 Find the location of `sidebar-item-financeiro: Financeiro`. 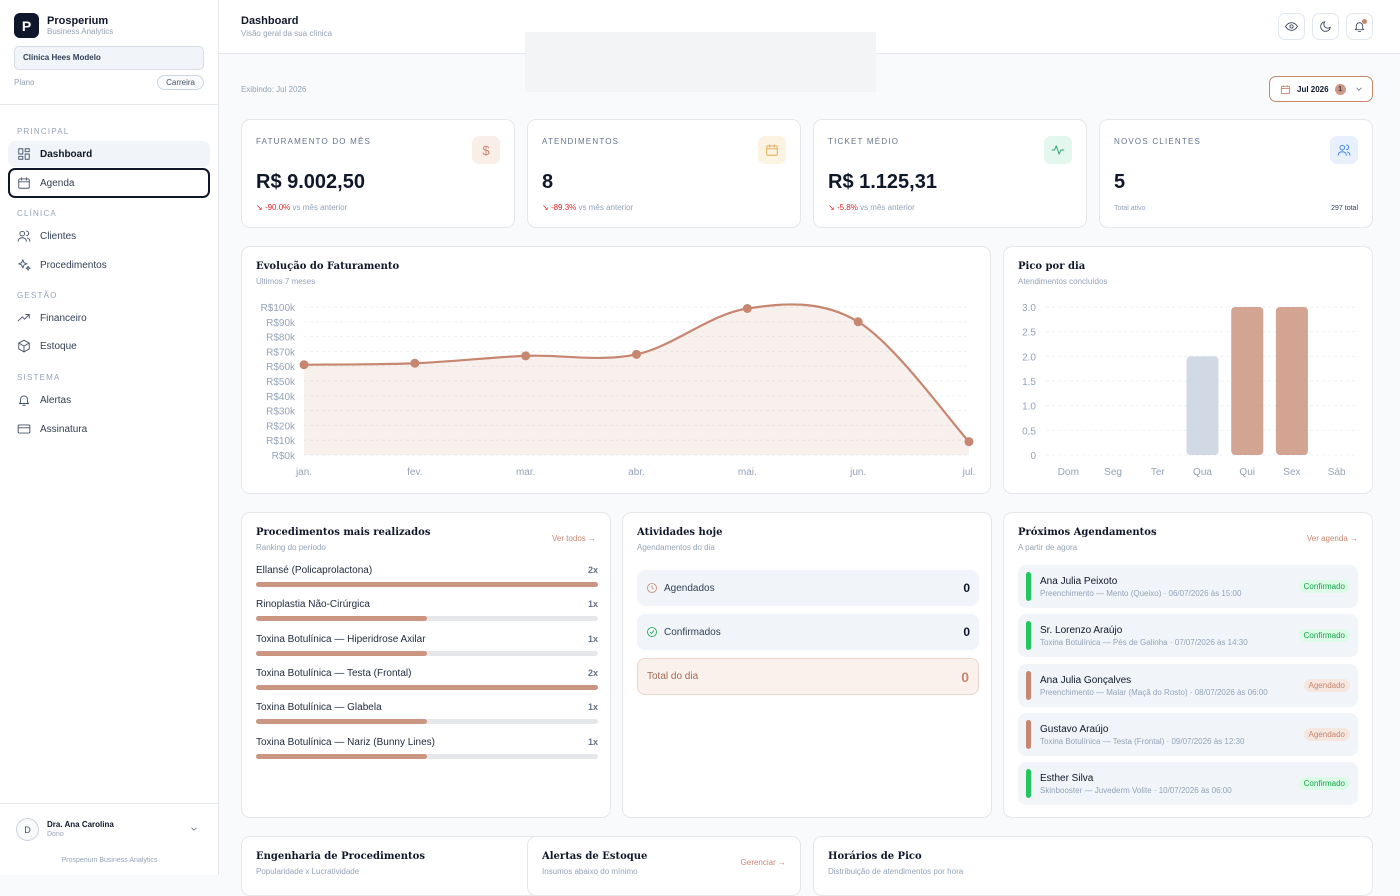

sidebar-item-financeiro: Financeiro is located at coordinates (109, 318).